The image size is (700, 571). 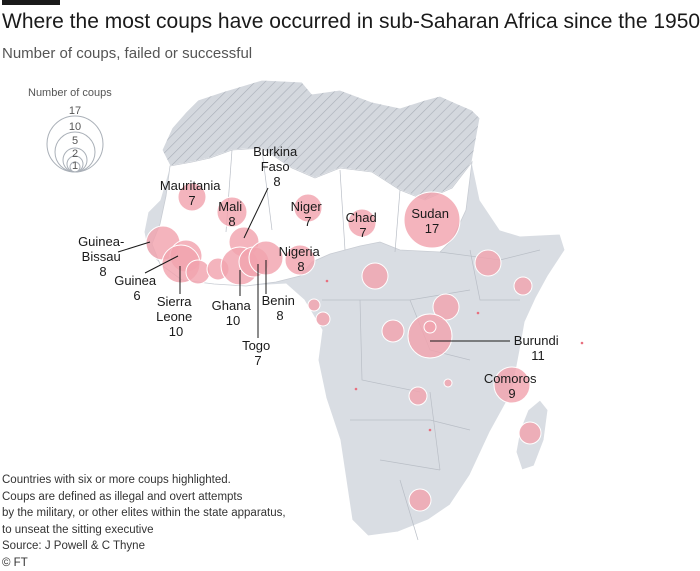 What do you see at coordinates (75, 154) in the screenshot?
I see `legend-value: 2` at bounding box center [75, 154].